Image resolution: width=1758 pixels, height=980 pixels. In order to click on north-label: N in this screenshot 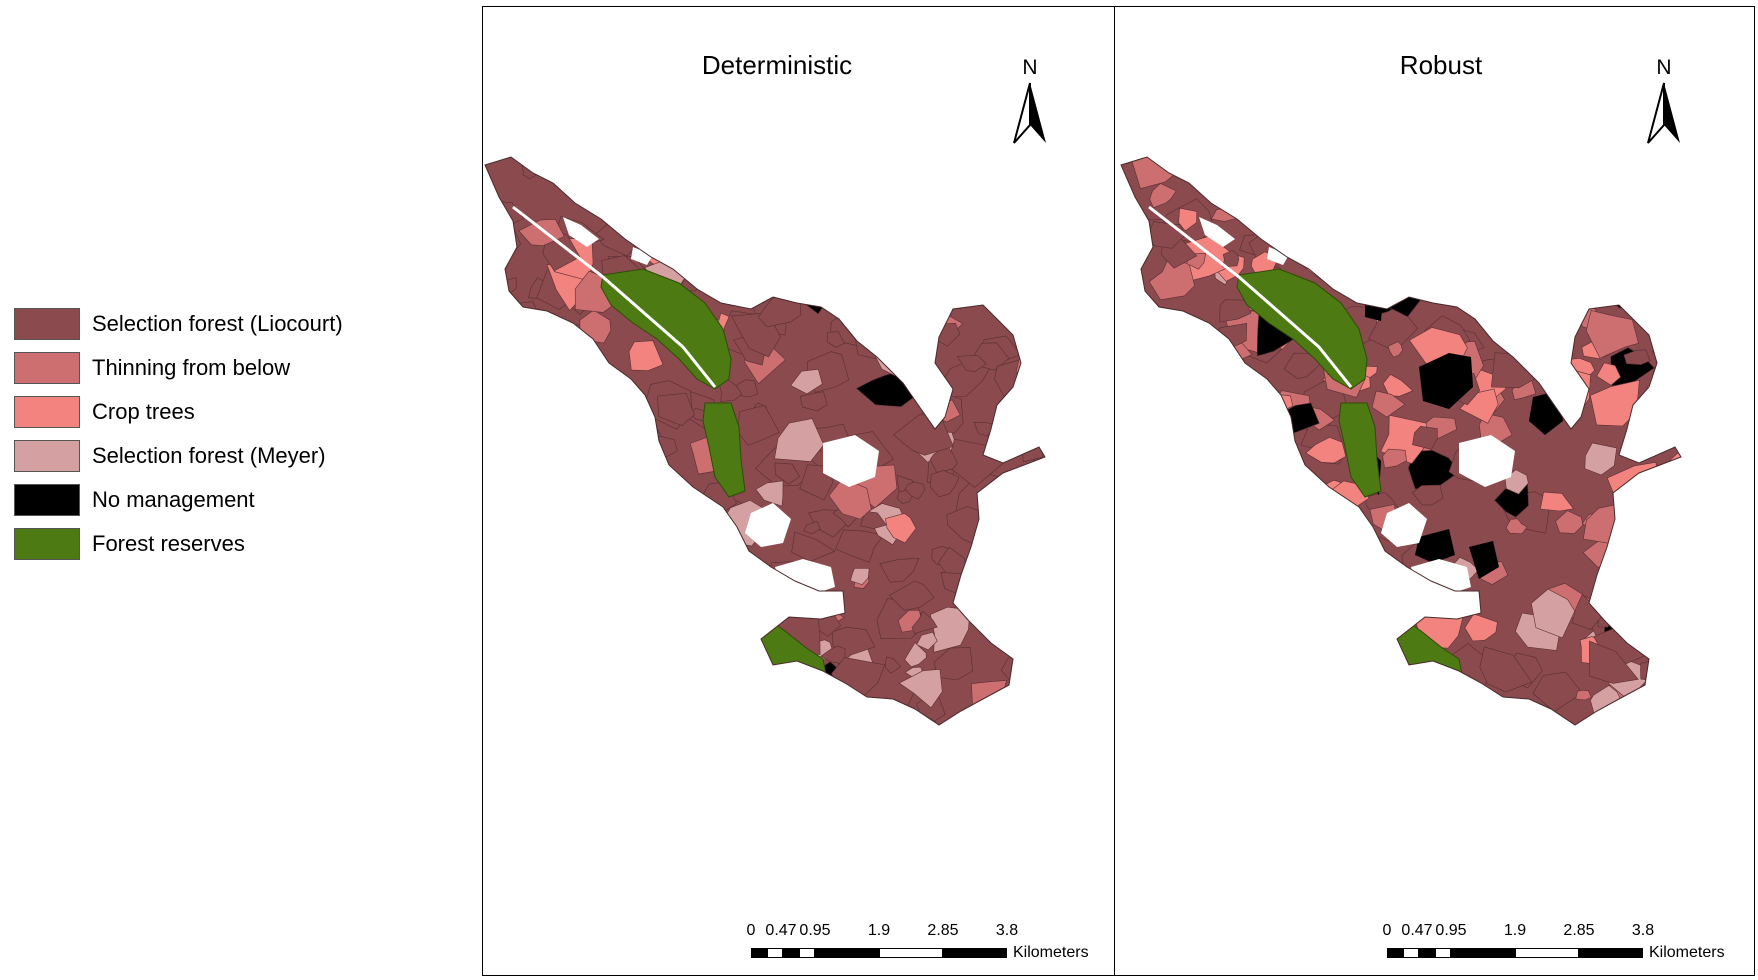, I will do `click(1030, 67)`.